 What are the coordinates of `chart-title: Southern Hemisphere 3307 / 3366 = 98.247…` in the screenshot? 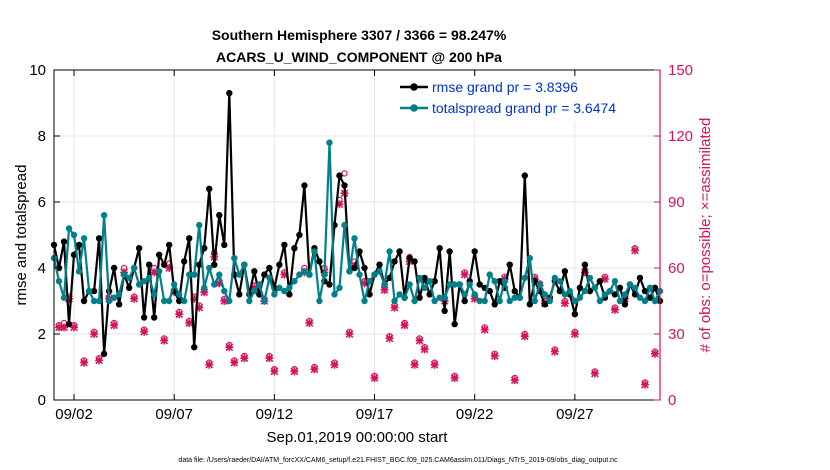 It's located at (359, 35).